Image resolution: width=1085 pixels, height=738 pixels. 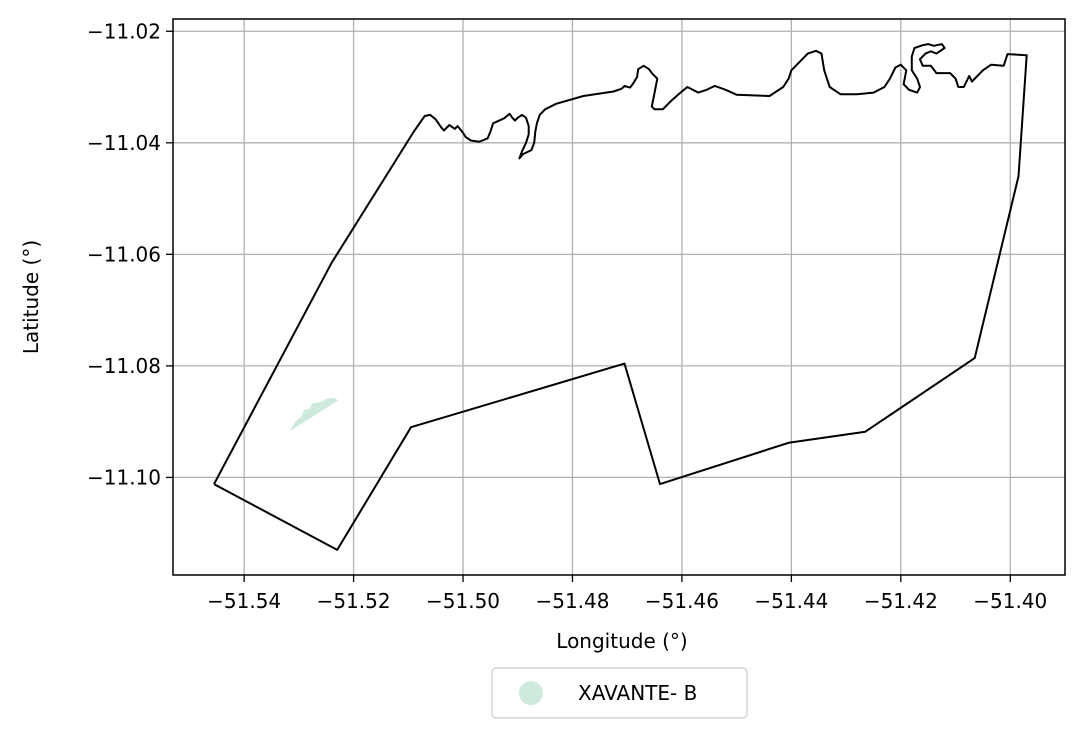 I want to click on y-tick-label: −11.02, so click(x=124, y=31).